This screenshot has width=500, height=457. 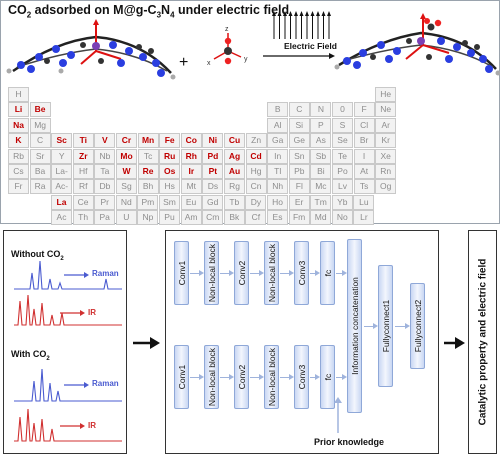 I want to click on element-cell: La, so click(x=61, y=202).